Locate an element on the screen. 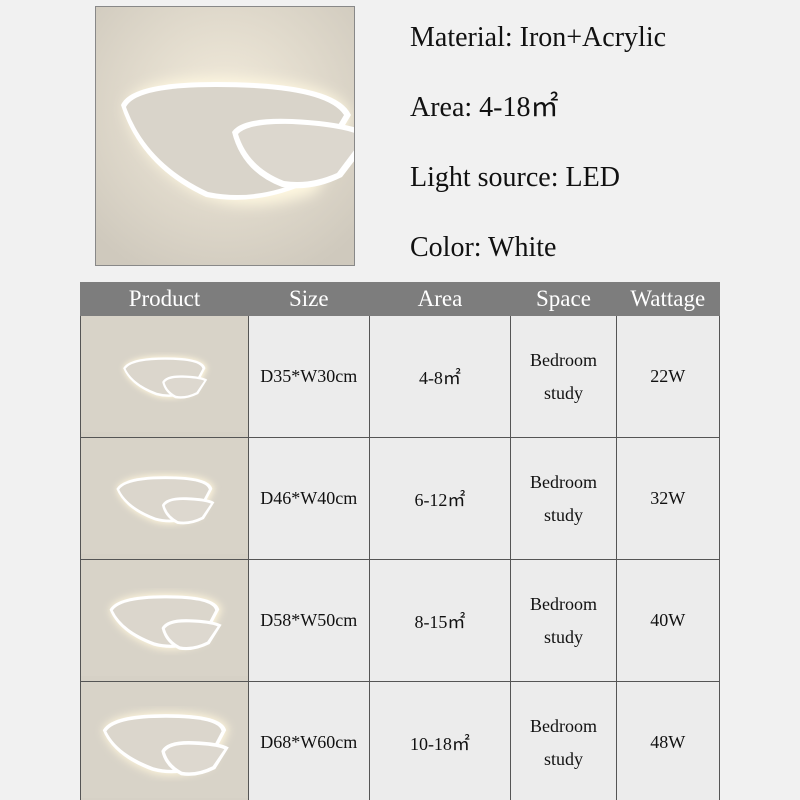  table-header: Product Size Area Space Wattage is located at coordinates (400, 299).